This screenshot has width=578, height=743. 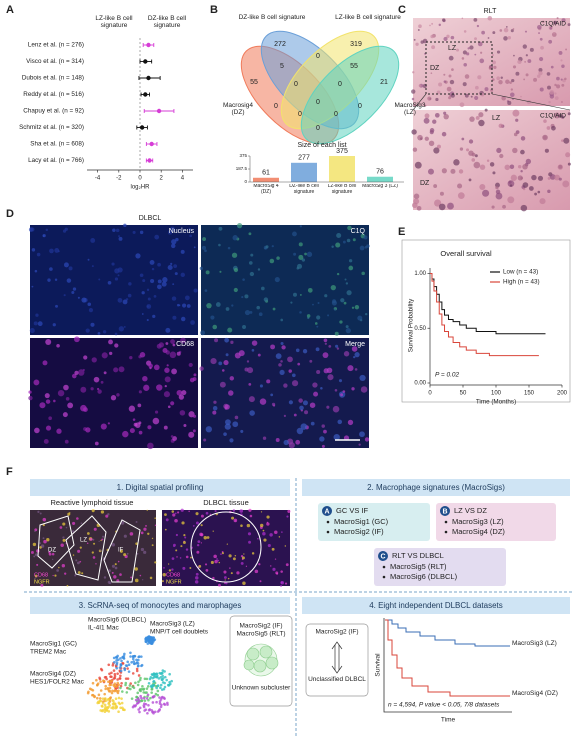 What do you see at coordinates (383, 556) in the screenshot?
I see `badge` at bounding box center [383, 556].